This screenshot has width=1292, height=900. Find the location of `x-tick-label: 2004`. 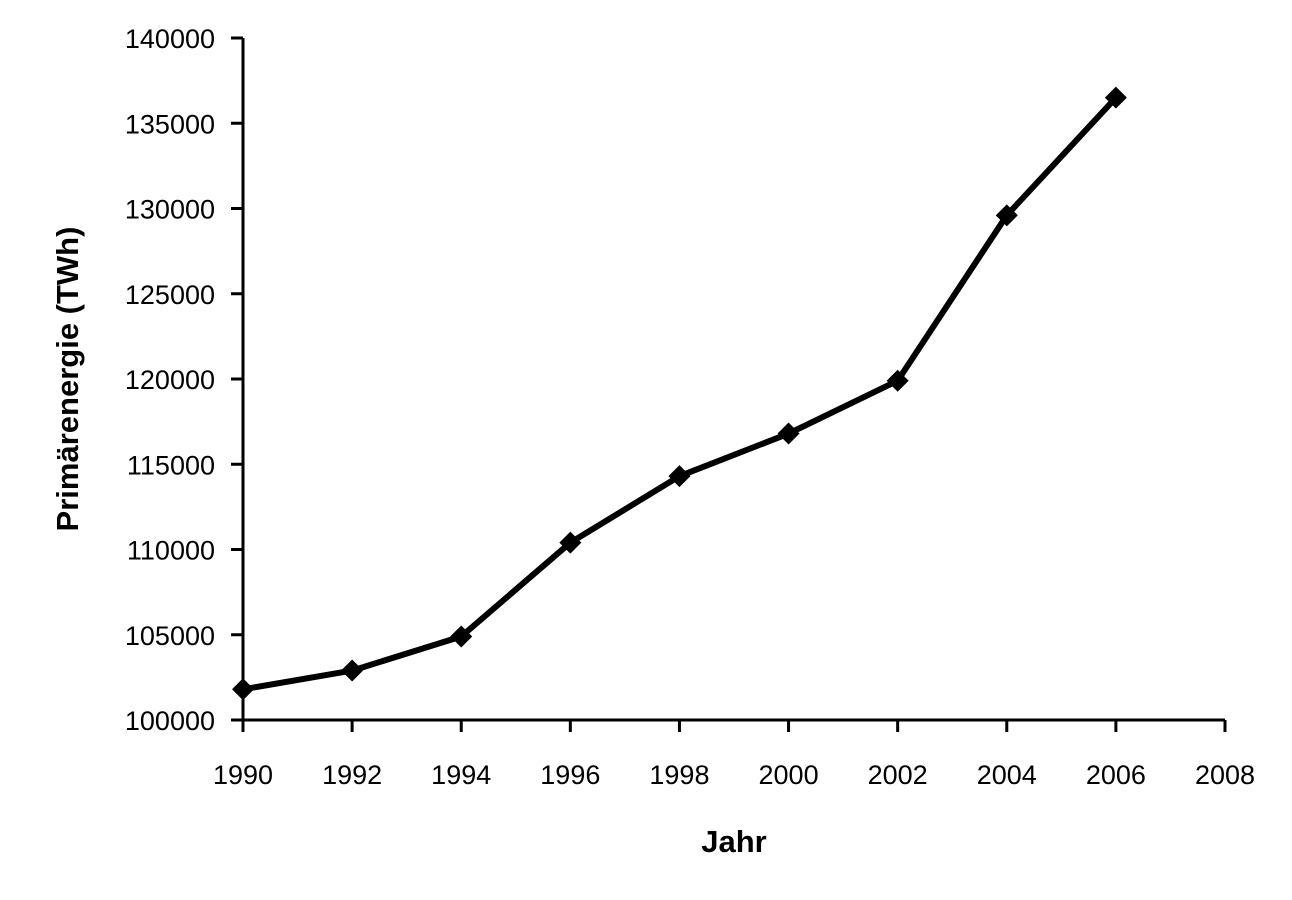

x-tick-label: 2004 is located at coordinates (1007, 775).